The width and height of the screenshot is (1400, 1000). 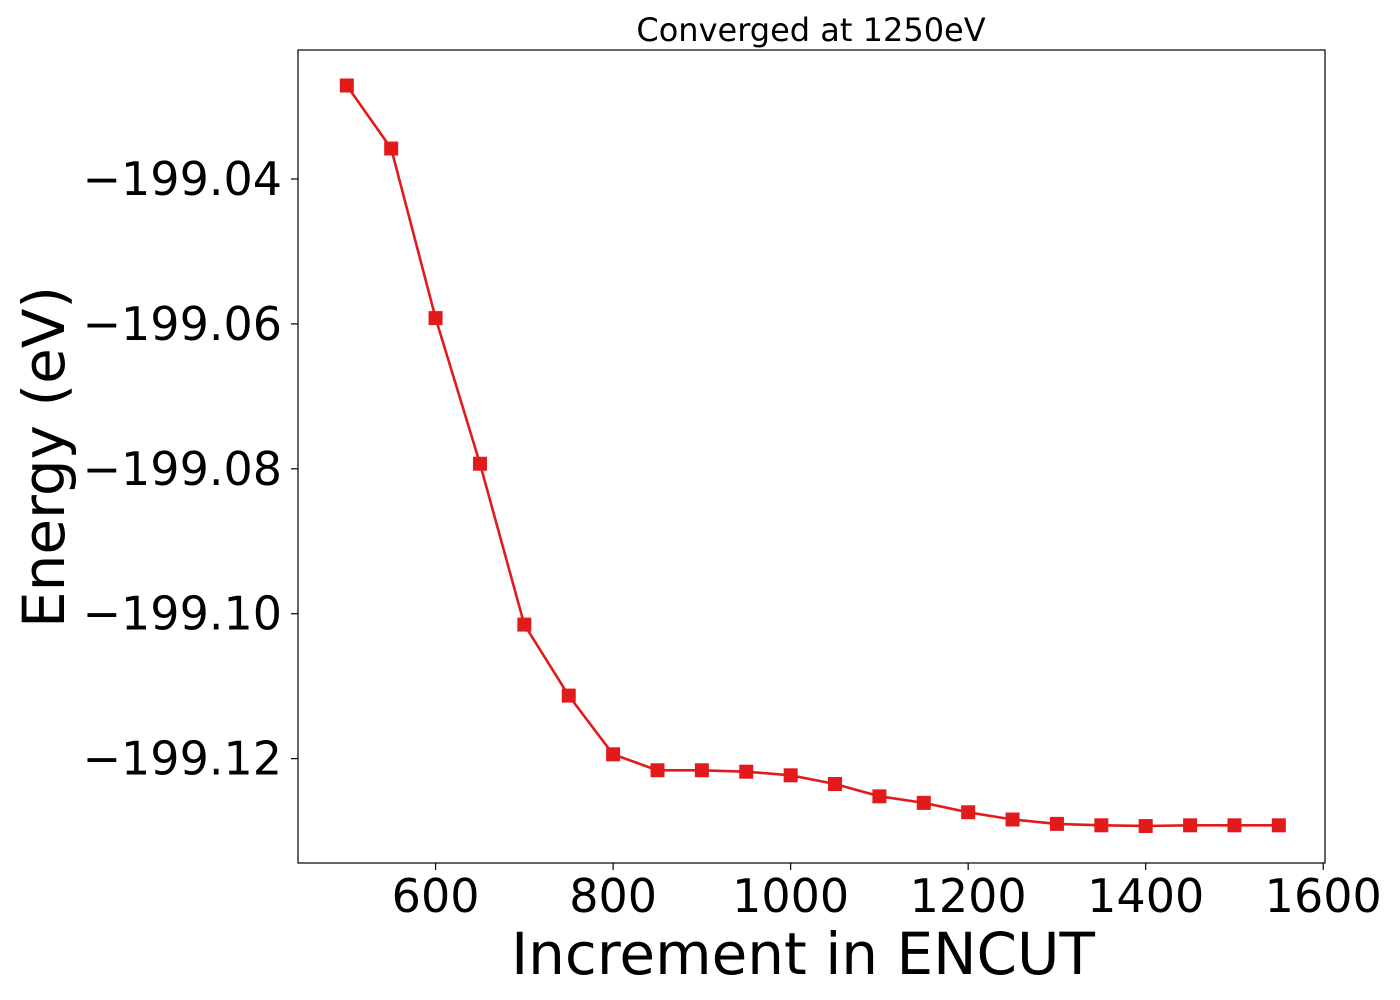 What do you see at coordinates (44, 457) in the screenshot?
I see `y-axis-label: Energy (eV)` at bounding box center [44, 457].